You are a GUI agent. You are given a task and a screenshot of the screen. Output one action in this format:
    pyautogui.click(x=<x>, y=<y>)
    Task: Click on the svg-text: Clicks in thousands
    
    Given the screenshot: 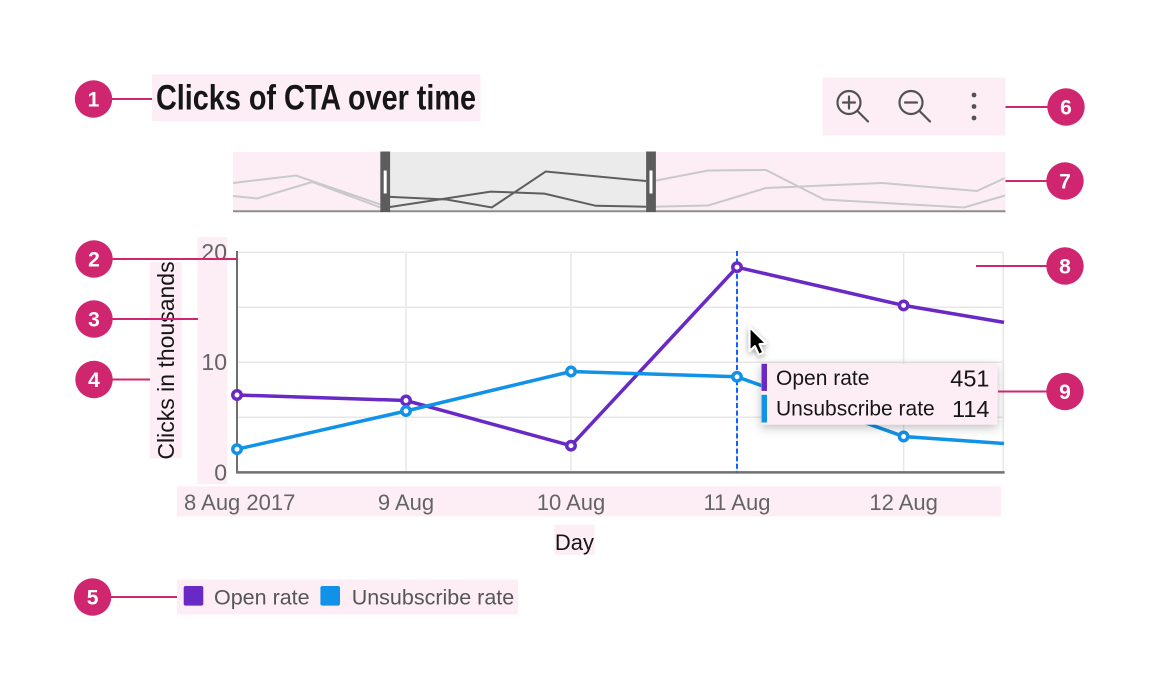 What is the action you would take?
    pyautogui.click(x=166, y=360)
    